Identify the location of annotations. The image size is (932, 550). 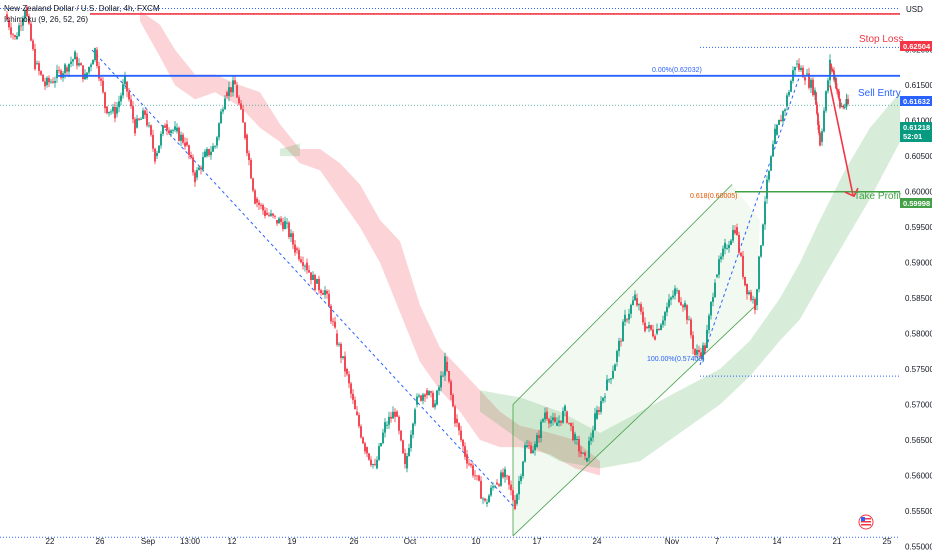
(844, 141).